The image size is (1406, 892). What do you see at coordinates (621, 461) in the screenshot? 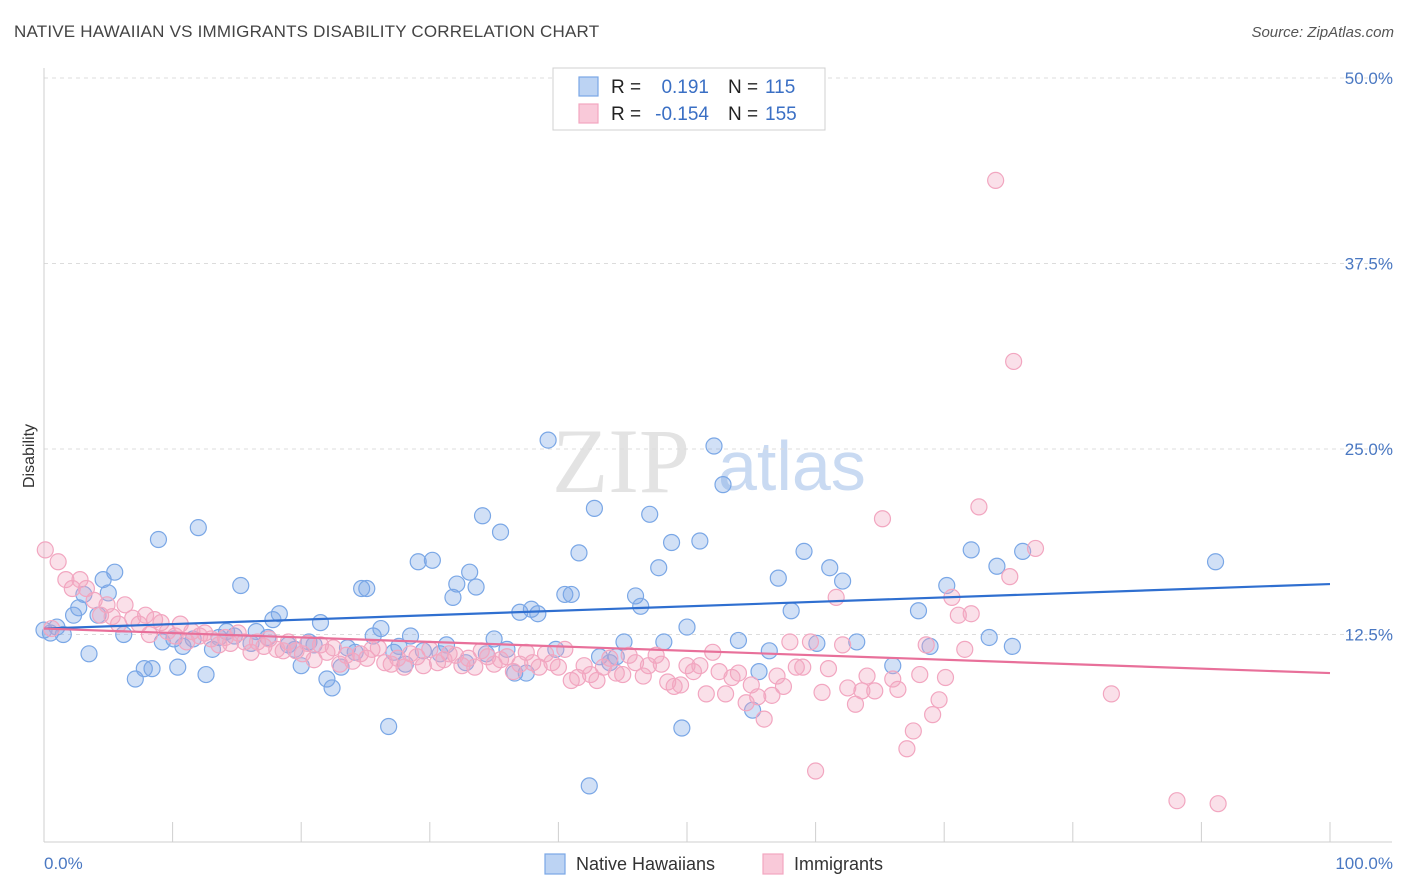
I see `watermark-zip: ZIP` at bounding box center [621, 461].